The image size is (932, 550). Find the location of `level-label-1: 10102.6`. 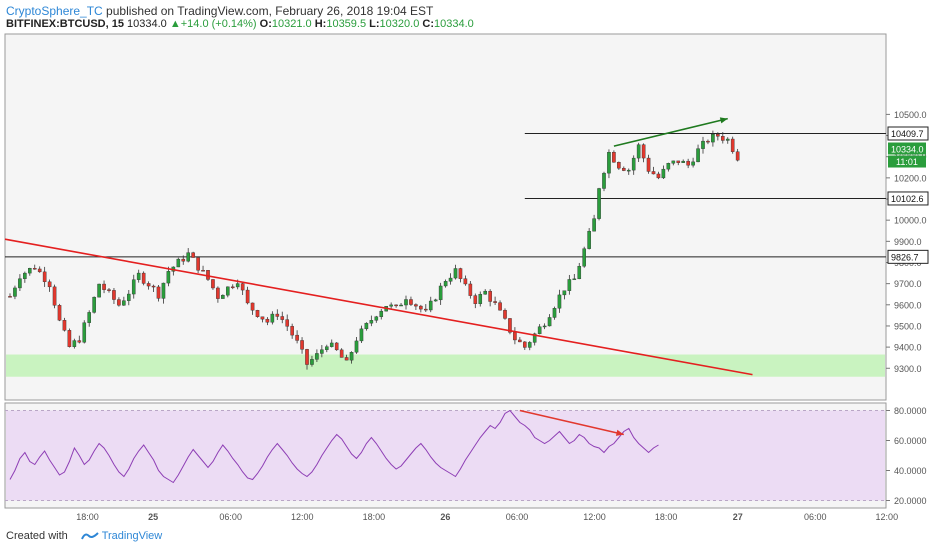

level-label-1: 10102.6 is located at coordinates (907, 199).